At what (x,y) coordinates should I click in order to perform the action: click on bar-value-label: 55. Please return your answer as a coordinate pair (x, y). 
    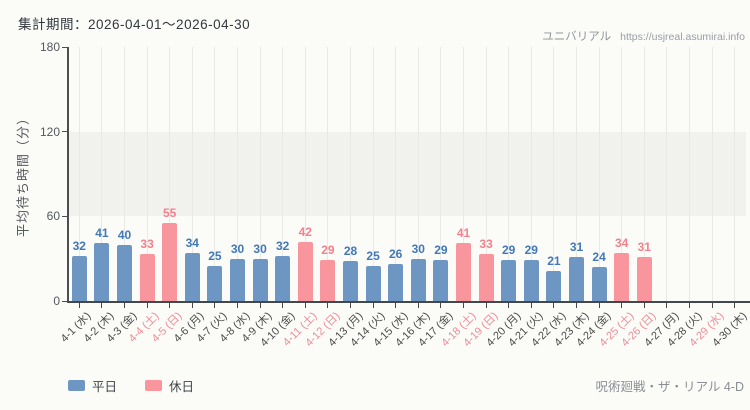
    Looking at the image, I should click on (170, 213).